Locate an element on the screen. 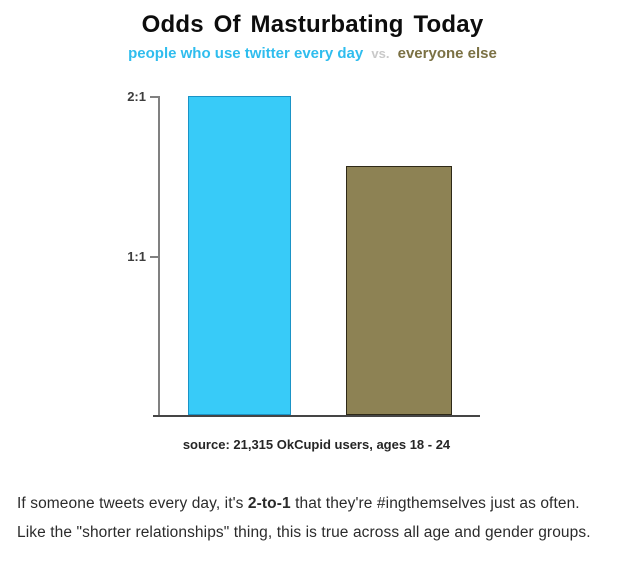 The image size is (625, 561). caption-line1-pre: If someone tweets every day, it's is located at coordinates (132, 503).